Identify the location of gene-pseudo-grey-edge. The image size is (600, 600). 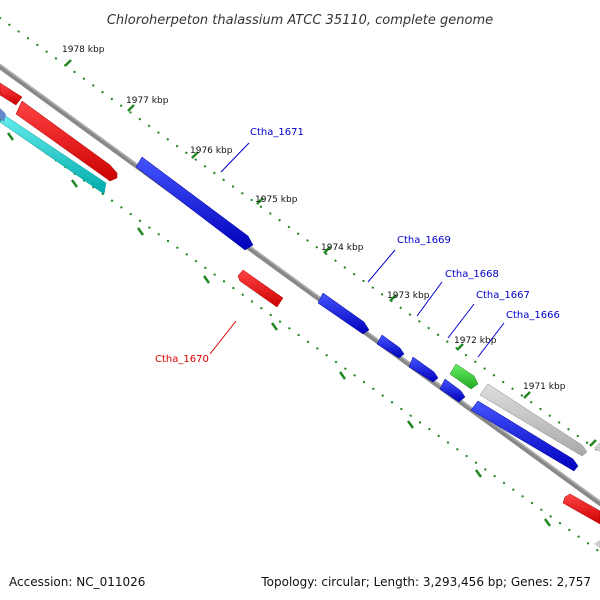
(597, 447).